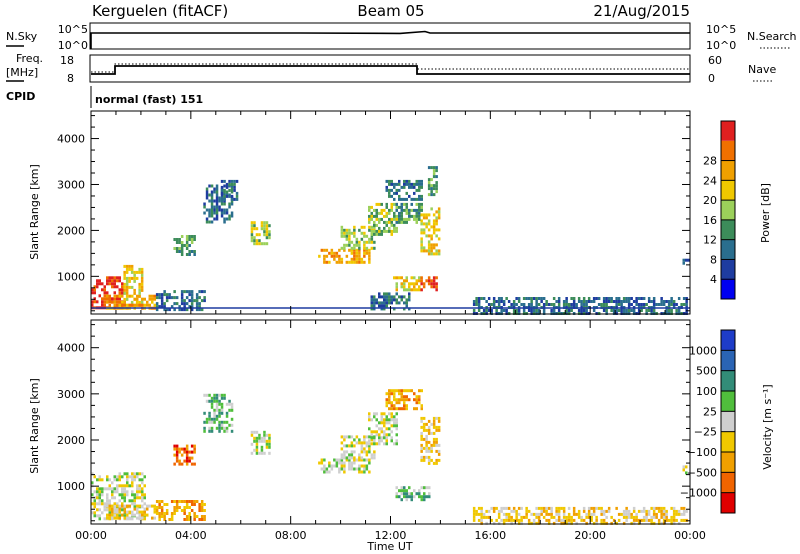  Describe the element at coordinates (772, 36) in the screenshot. I see `nsearch-label: N.Search` at that location.